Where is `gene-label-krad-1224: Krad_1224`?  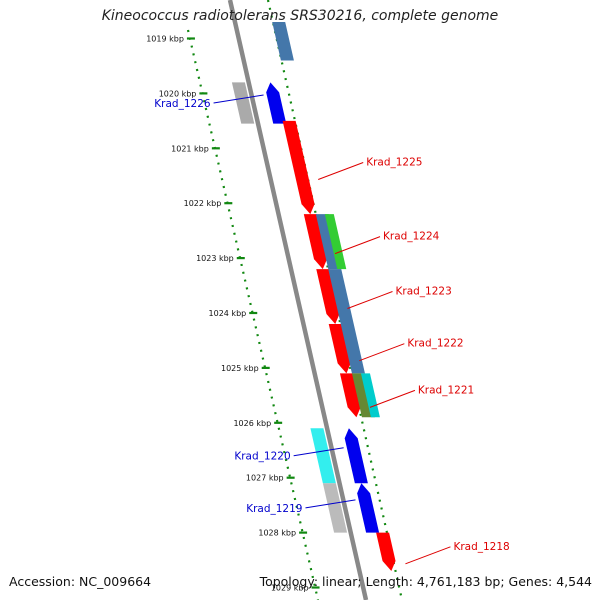
gene-label-krad-1224: Krad_1224 is located at coordinates (411, 237).